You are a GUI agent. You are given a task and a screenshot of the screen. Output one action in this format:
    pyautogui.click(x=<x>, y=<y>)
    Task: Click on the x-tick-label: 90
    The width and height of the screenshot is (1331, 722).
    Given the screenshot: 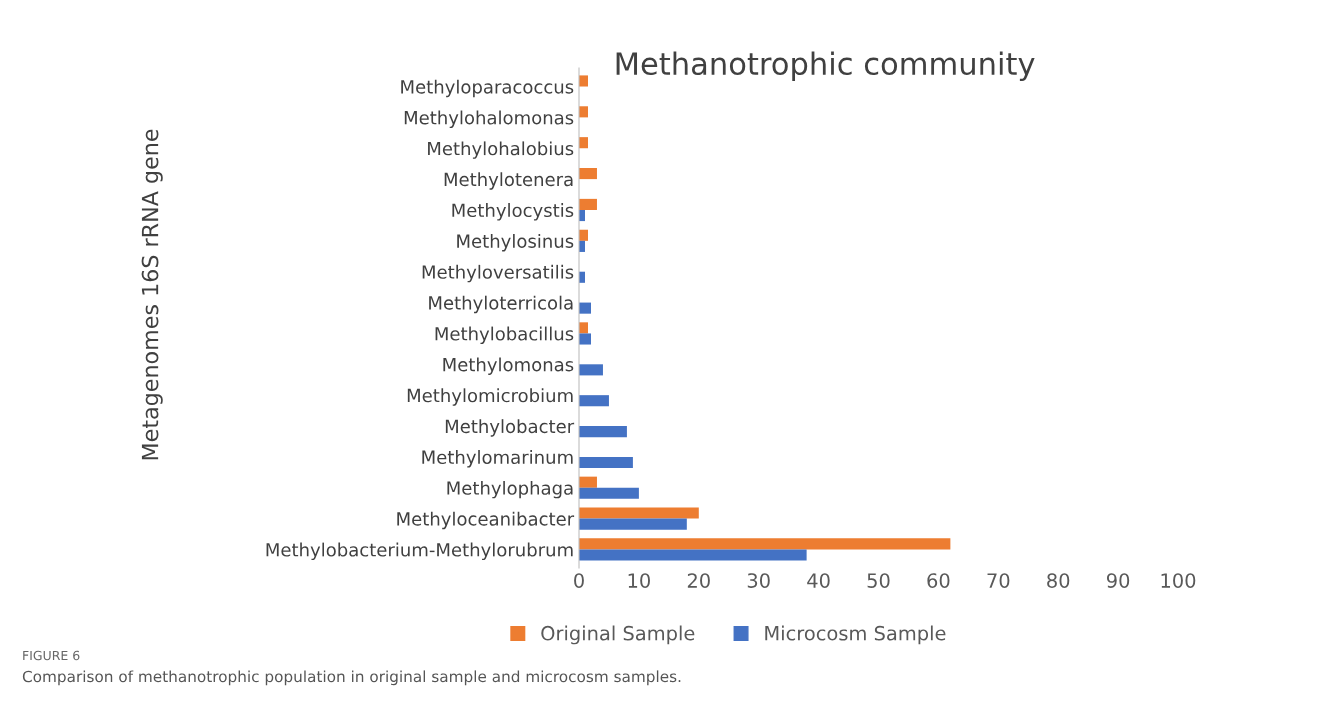 What is the action you would take?
    pyautogui.click(x=1118, y=580)
    